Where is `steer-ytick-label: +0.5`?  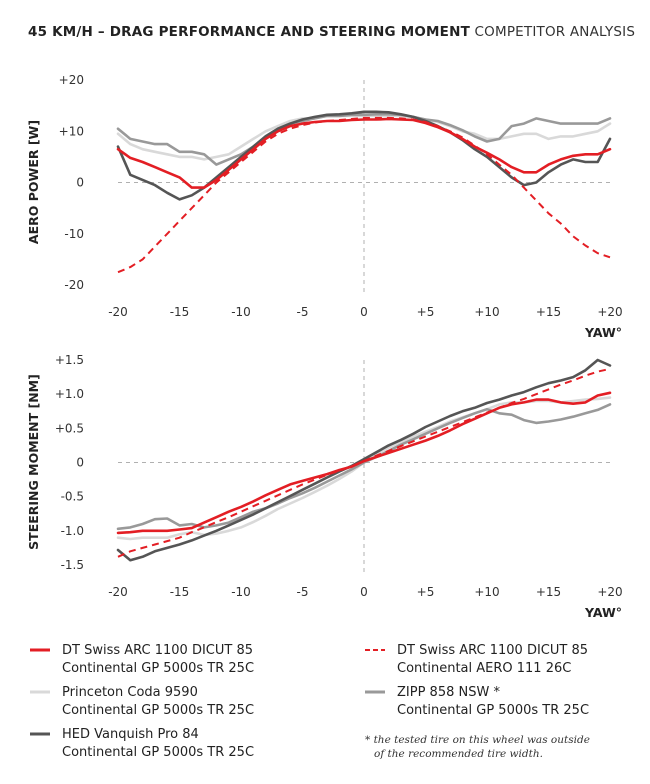 steer-ytick-label: +0.5 is located at coordinates (69, 428).